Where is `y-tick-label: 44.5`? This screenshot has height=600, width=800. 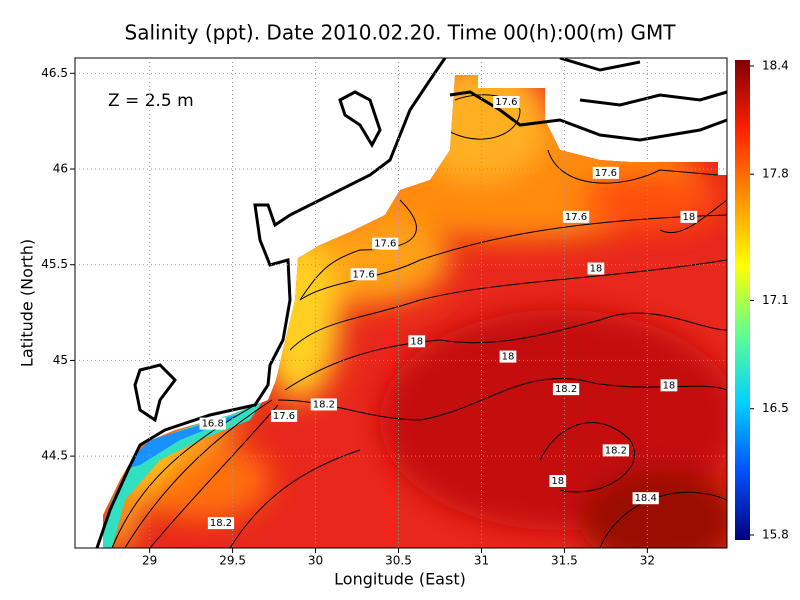
y-tick-label: 44.5 is located at coordinates (54, 456).